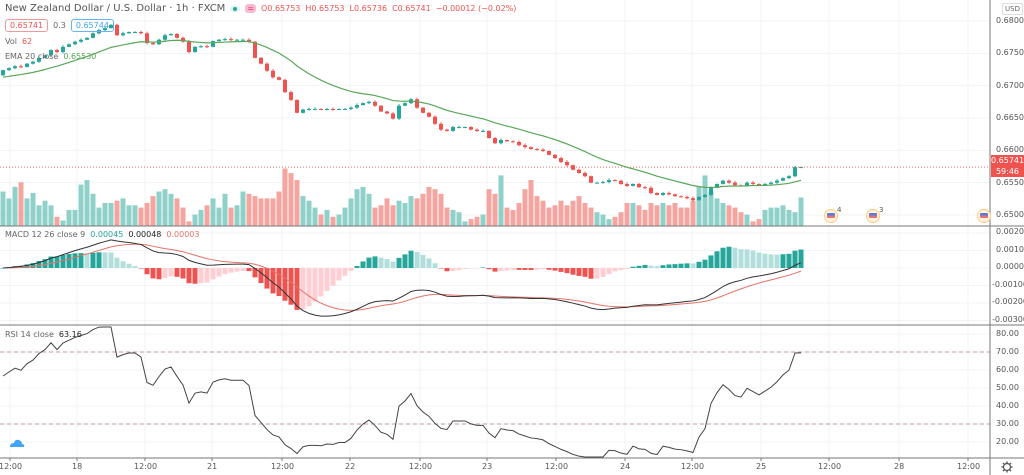 Image resolution: width=1024 pixels, height=475 pixels. What do you see at coordinates (833, 214) in the screenshot?
I see `economic-event-icon: 4` at bounding box center [833, 214].